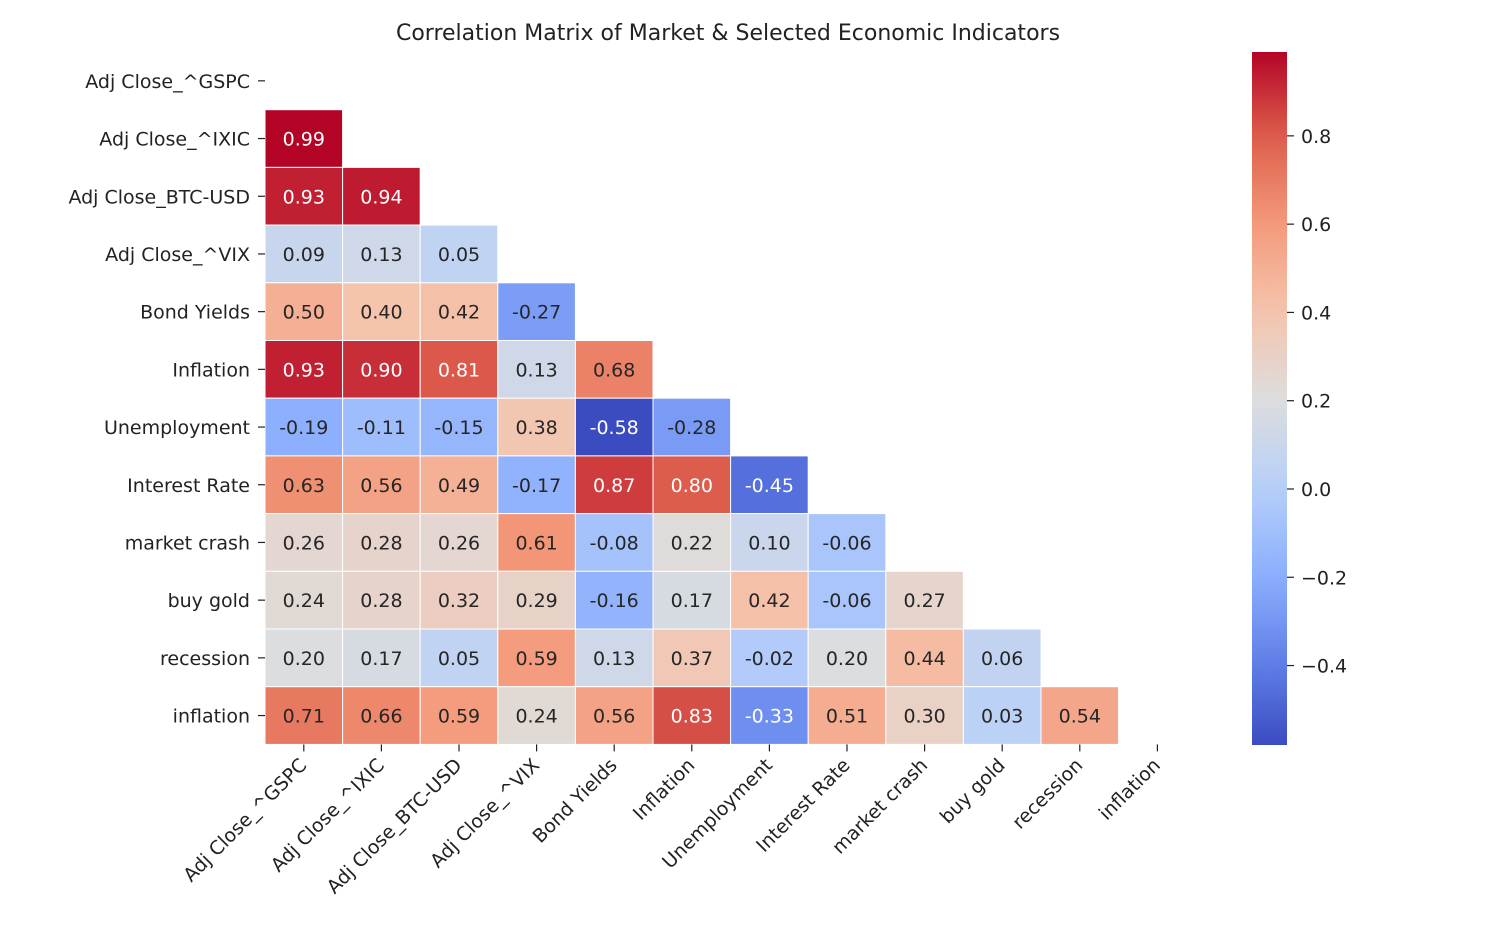 The width and height of the screenshot is (1506, 942). Describe the element at coordinates (614, 428) in the screenshot. I see `cell-value-label: -0.58` at that location.